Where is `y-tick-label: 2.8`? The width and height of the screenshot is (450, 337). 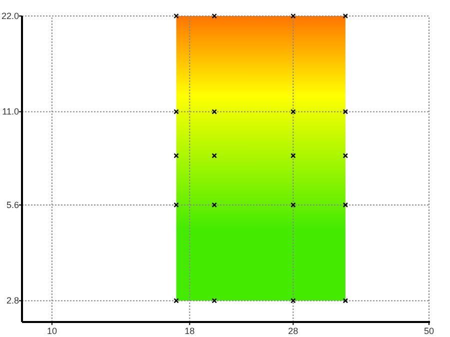
y-tick-label: 2.8 is located at coordinates (12, 301).